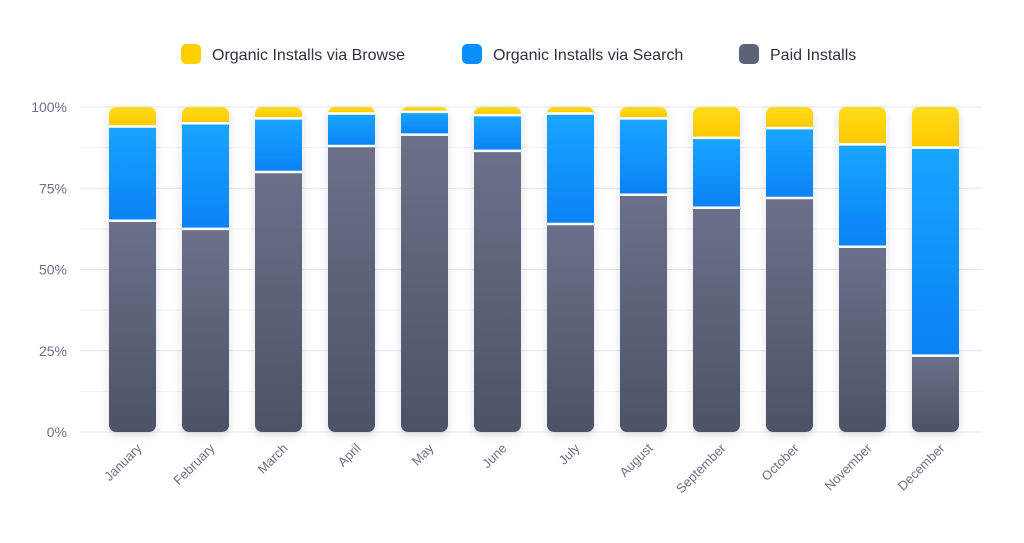  What do you see at coordinates (494, 456) in the screenshot?
I see `x-tick-label-june: June` at bounding box center [494, 456].